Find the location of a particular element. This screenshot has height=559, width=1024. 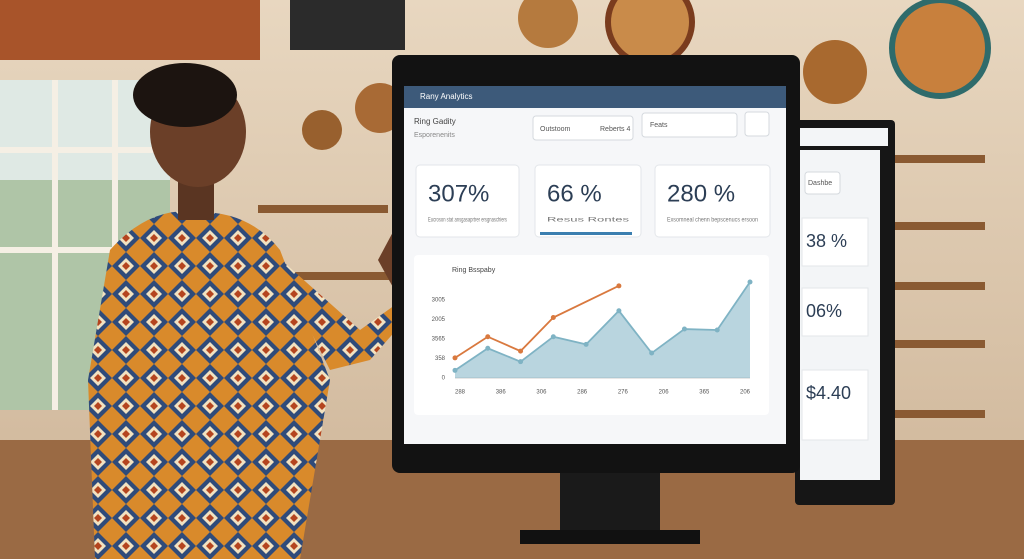

side-dropdown is located at coordinates (822, 183).